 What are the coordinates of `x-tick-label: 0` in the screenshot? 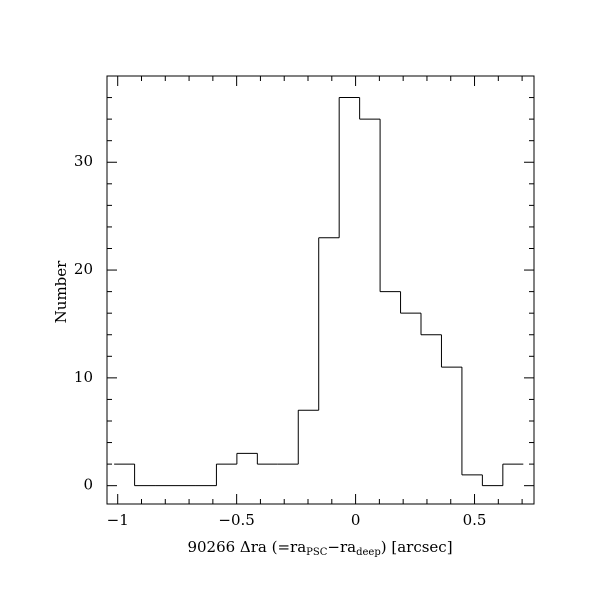 It's located at (356, 520).